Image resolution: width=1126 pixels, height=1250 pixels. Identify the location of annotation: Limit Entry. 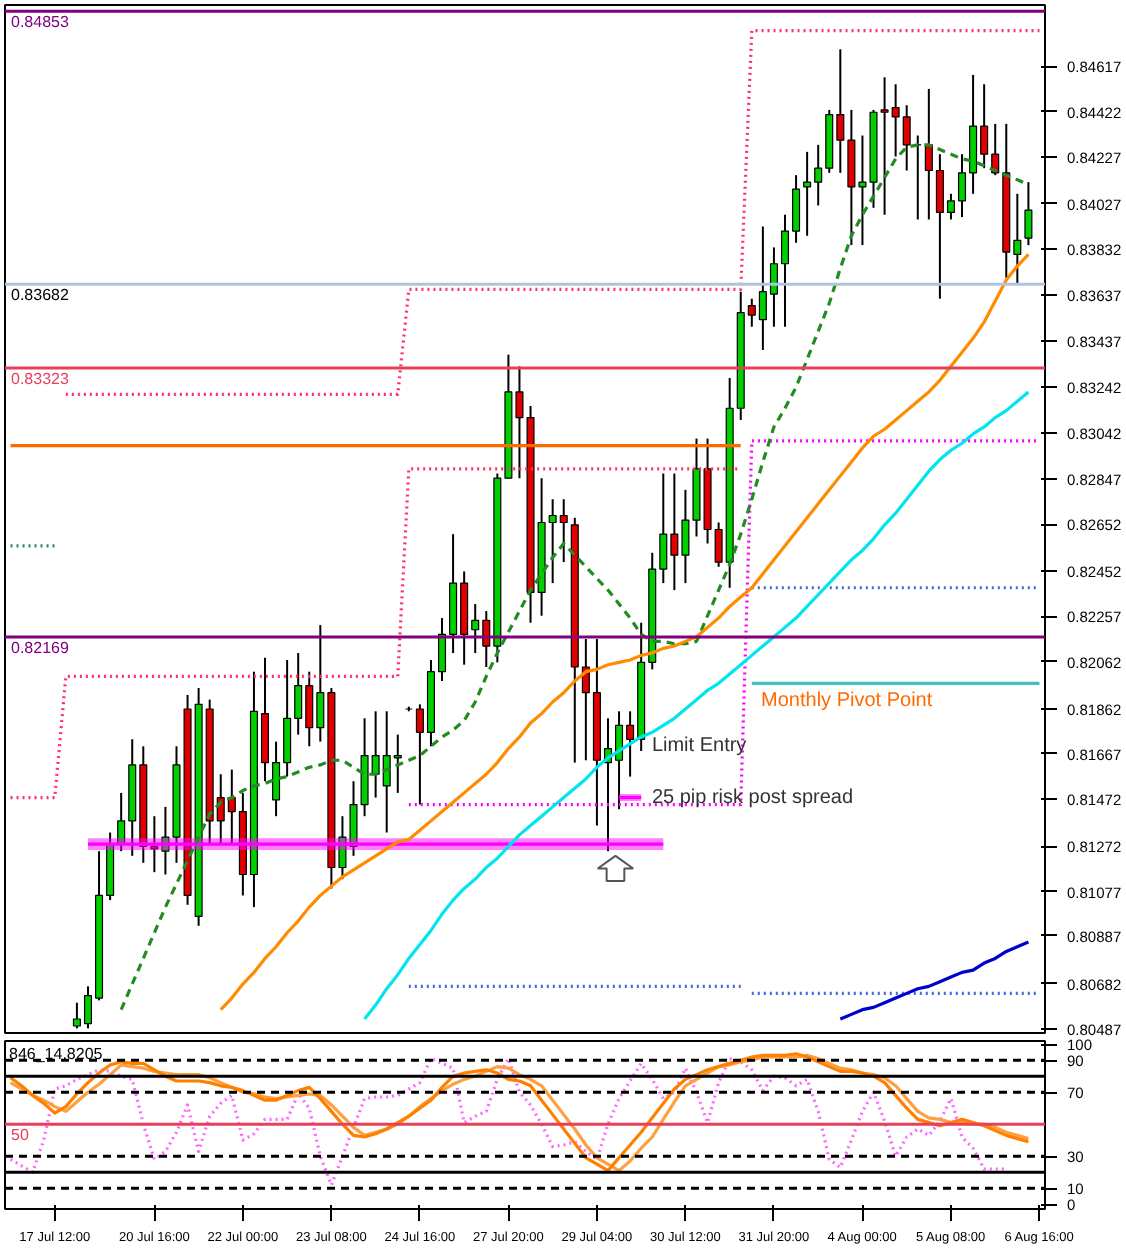
(699, 746).